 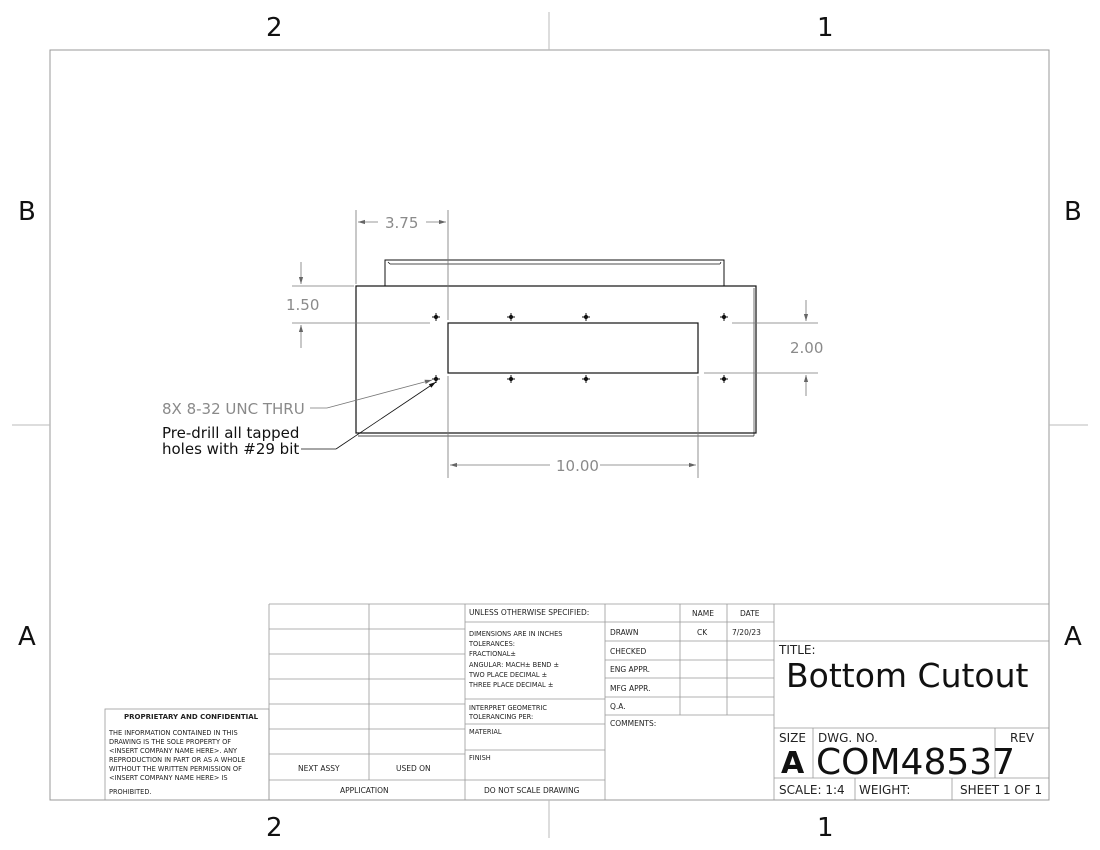 What do you see at coordinates (27, 212) in the screenshot?
I see `zone-label-left-b: B` at bounding box center [27, 212].